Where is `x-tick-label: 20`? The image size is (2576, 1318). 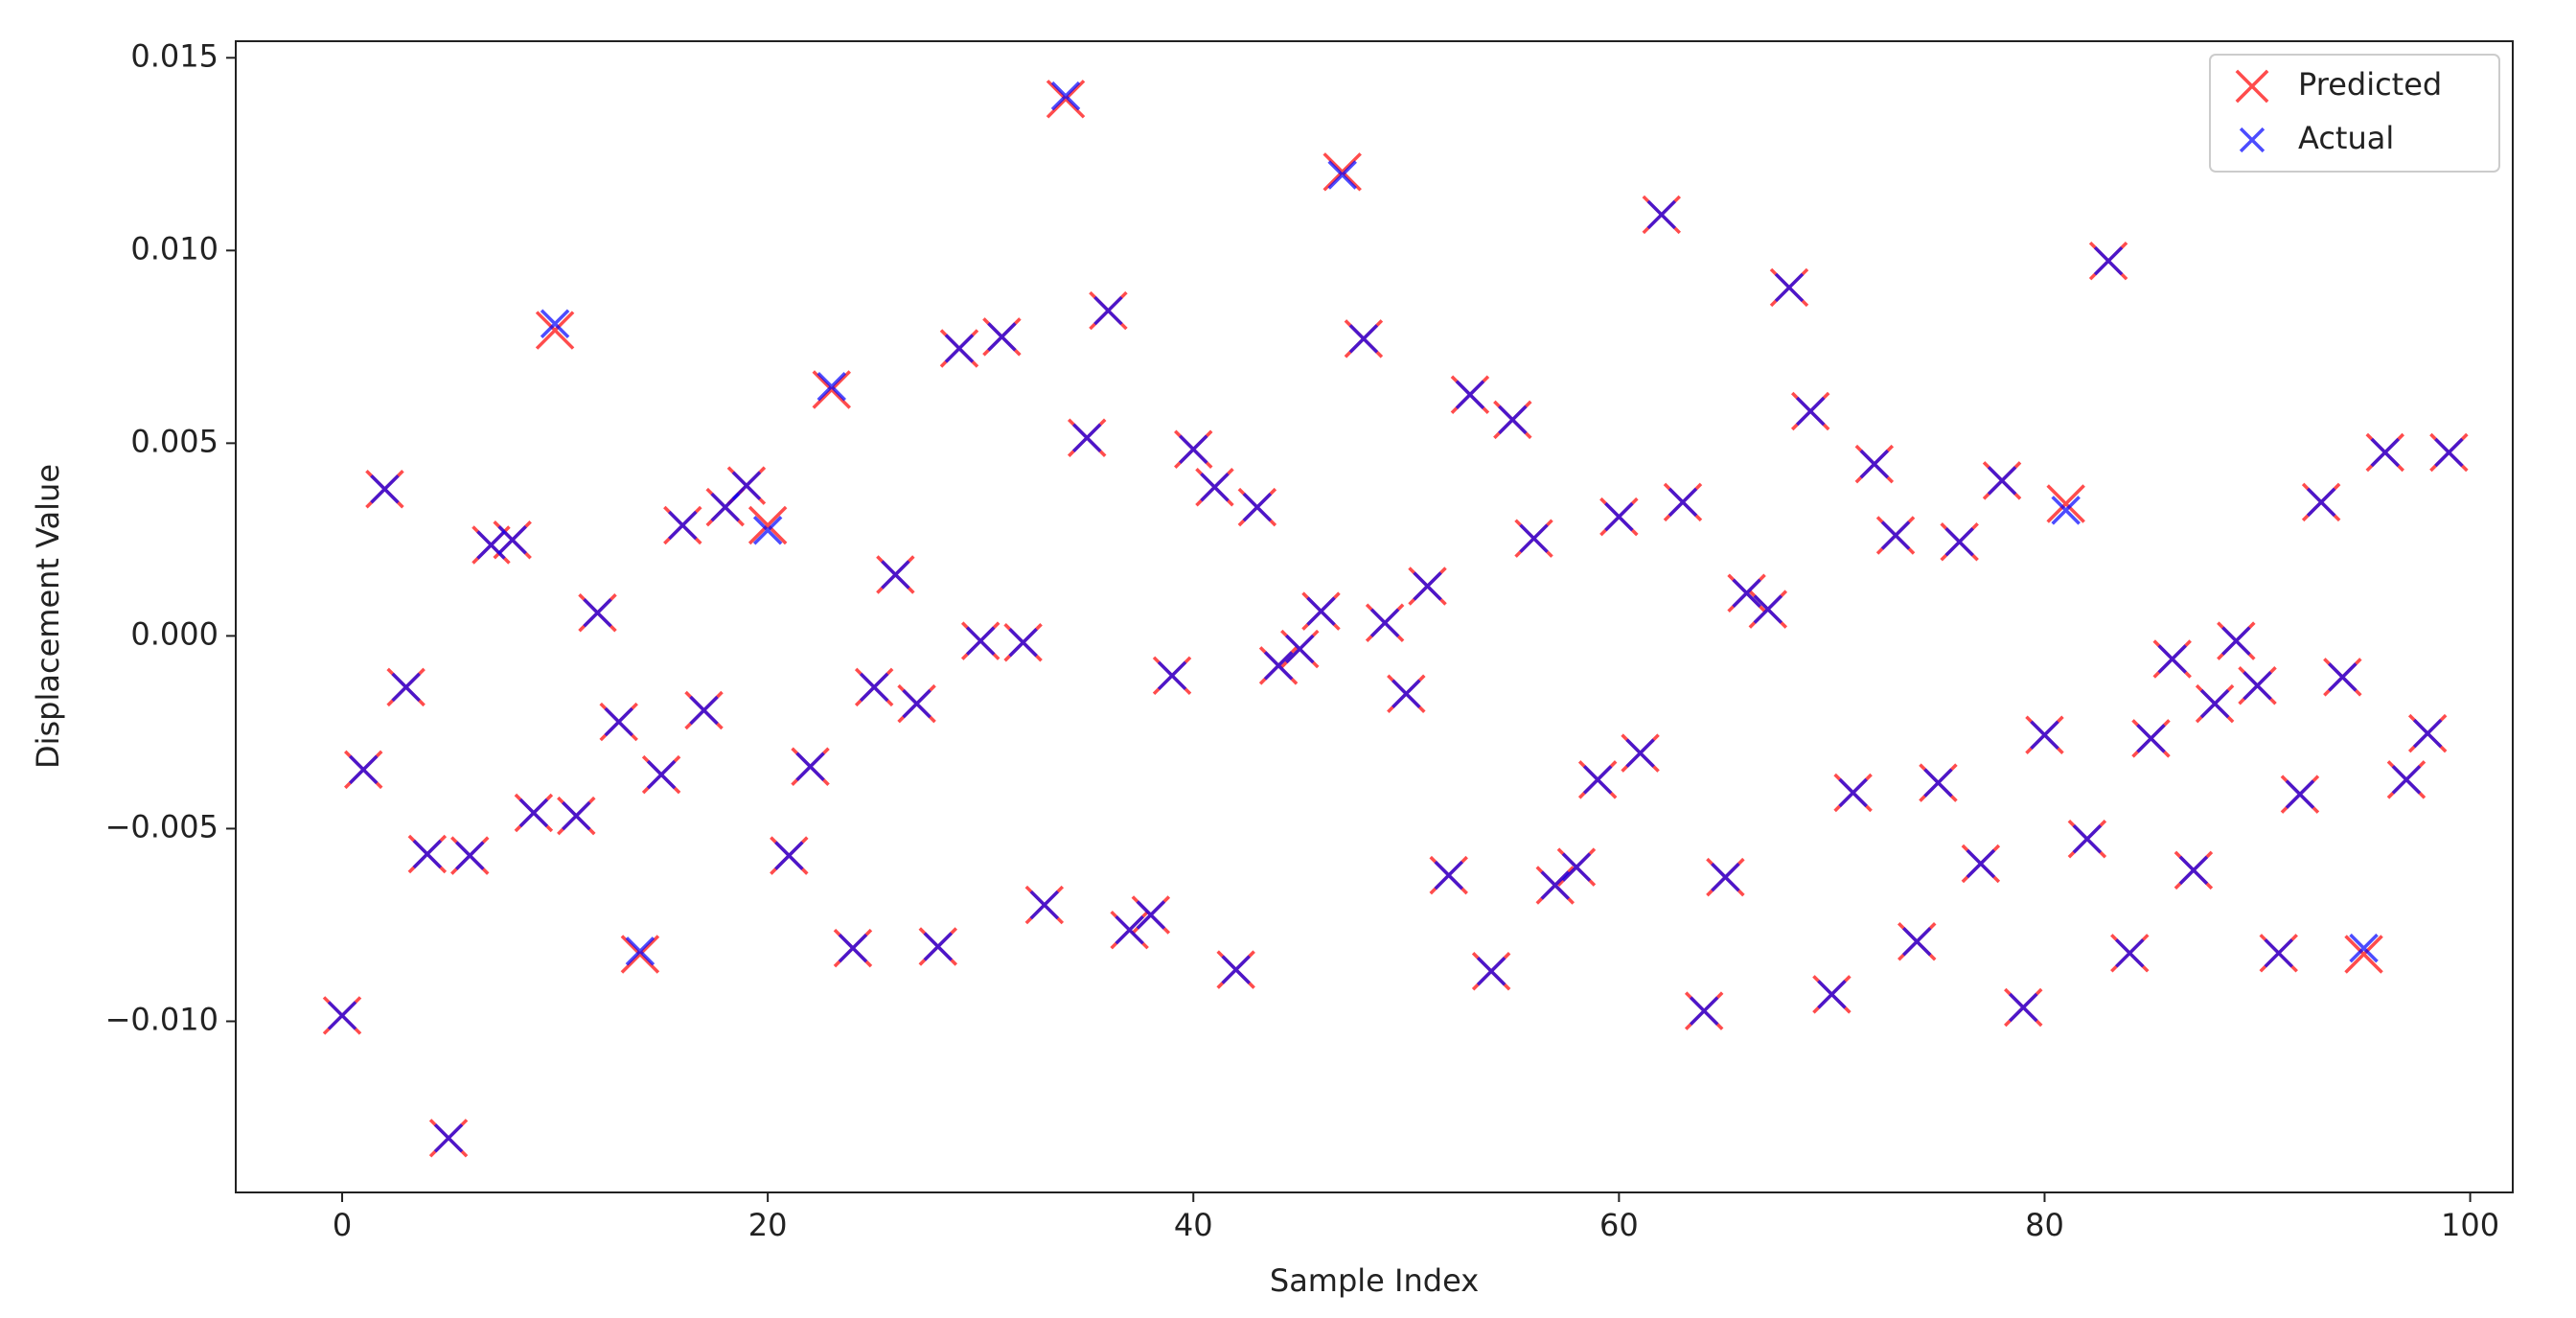 x-tick-label: 20 is located at coordinates (768, 1225).